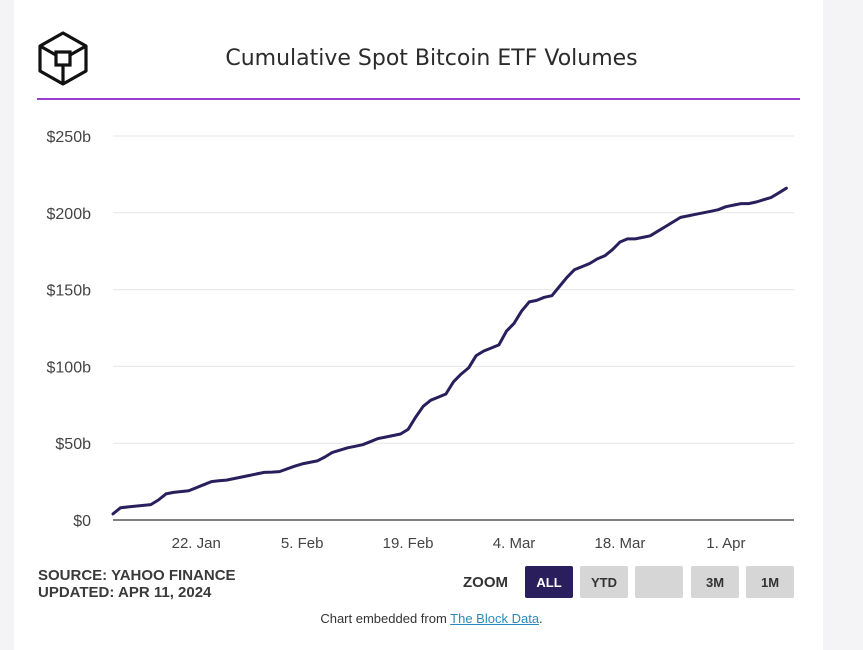 The height and width of the screenshot is (650, 863). I want to click on footer-prefix: Chart embedded from, so click(385, 618).